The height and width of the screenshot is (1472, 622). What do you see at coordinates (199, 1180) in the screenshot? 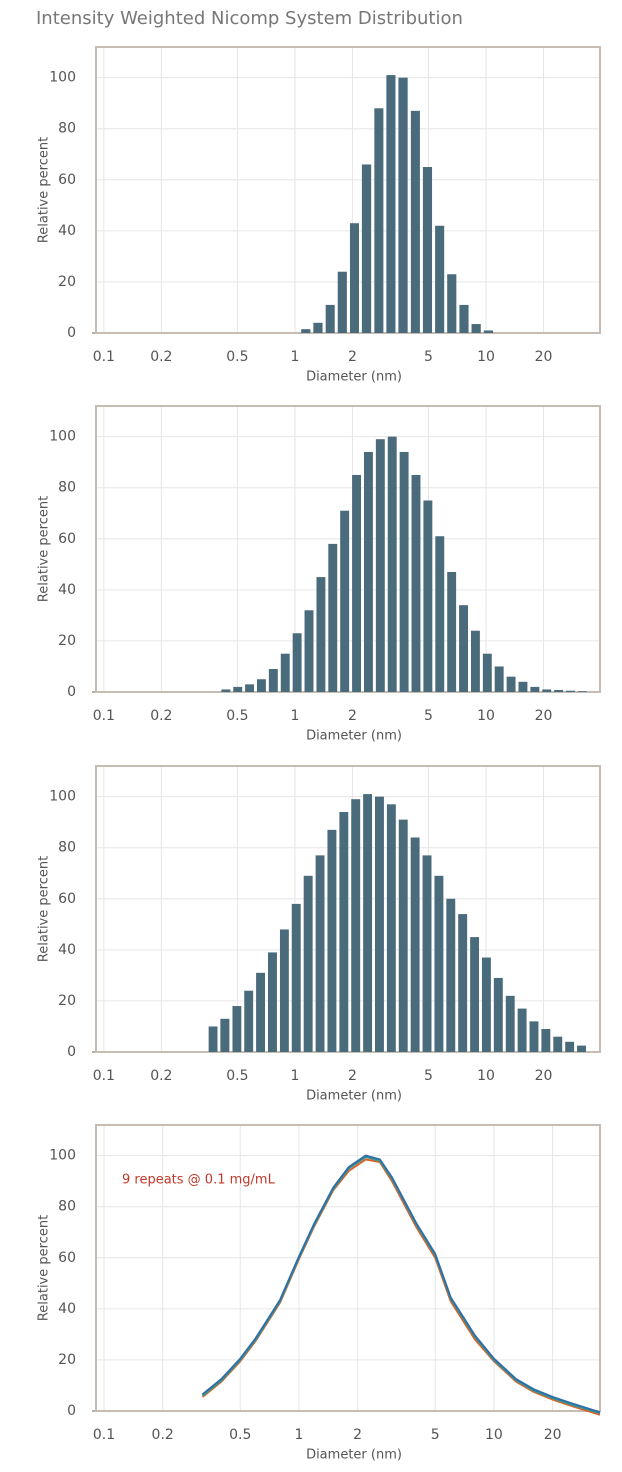
I see `annotation: 9 repeats @ 0.1 mg/mL` at bounding box center [199, 1180].